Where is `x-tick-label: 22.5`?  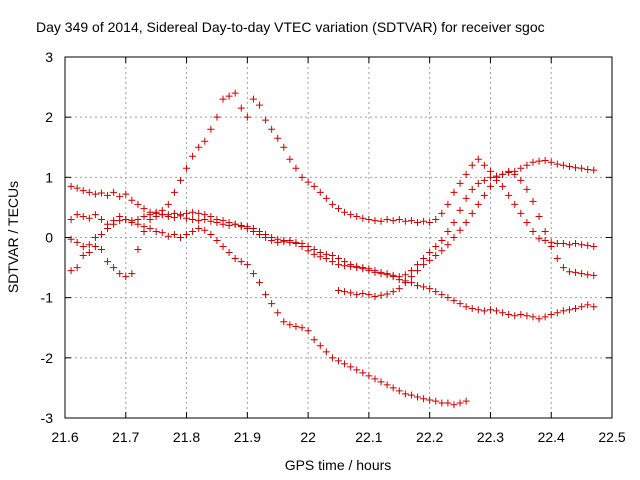 x-tick-label: 22.5 is located at coordinates (611, 437).